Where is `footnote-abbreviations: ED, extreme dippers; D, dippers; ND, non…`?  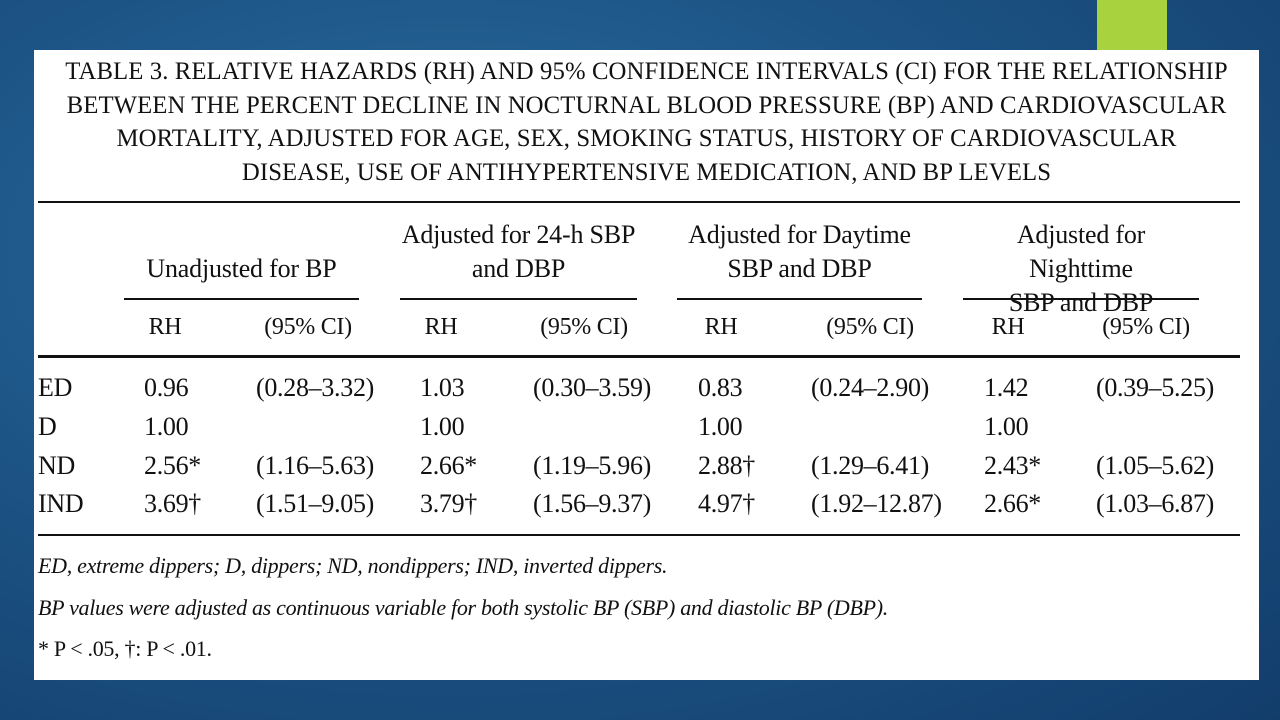 footnote-abbreviations: ED, extreme dippers; D, dippers; ND, non… is located at coordinates (353, 565).